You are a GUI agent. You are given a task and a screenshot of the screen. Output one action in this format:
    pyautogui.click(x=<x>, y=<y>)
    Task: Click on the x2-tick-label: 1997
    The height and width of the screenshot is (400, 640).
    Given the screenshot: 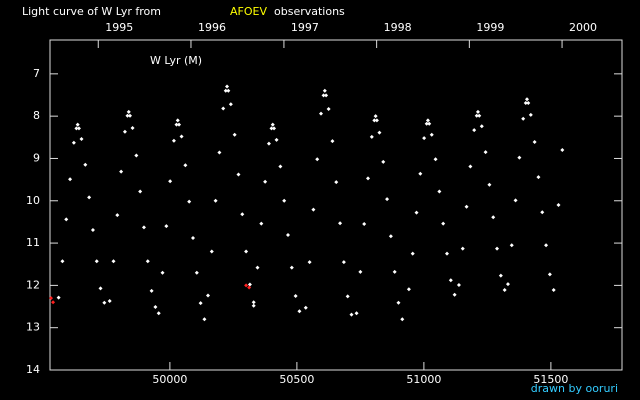 What is the action you would take?
    pyautogui.click(x=305, y=27)
    